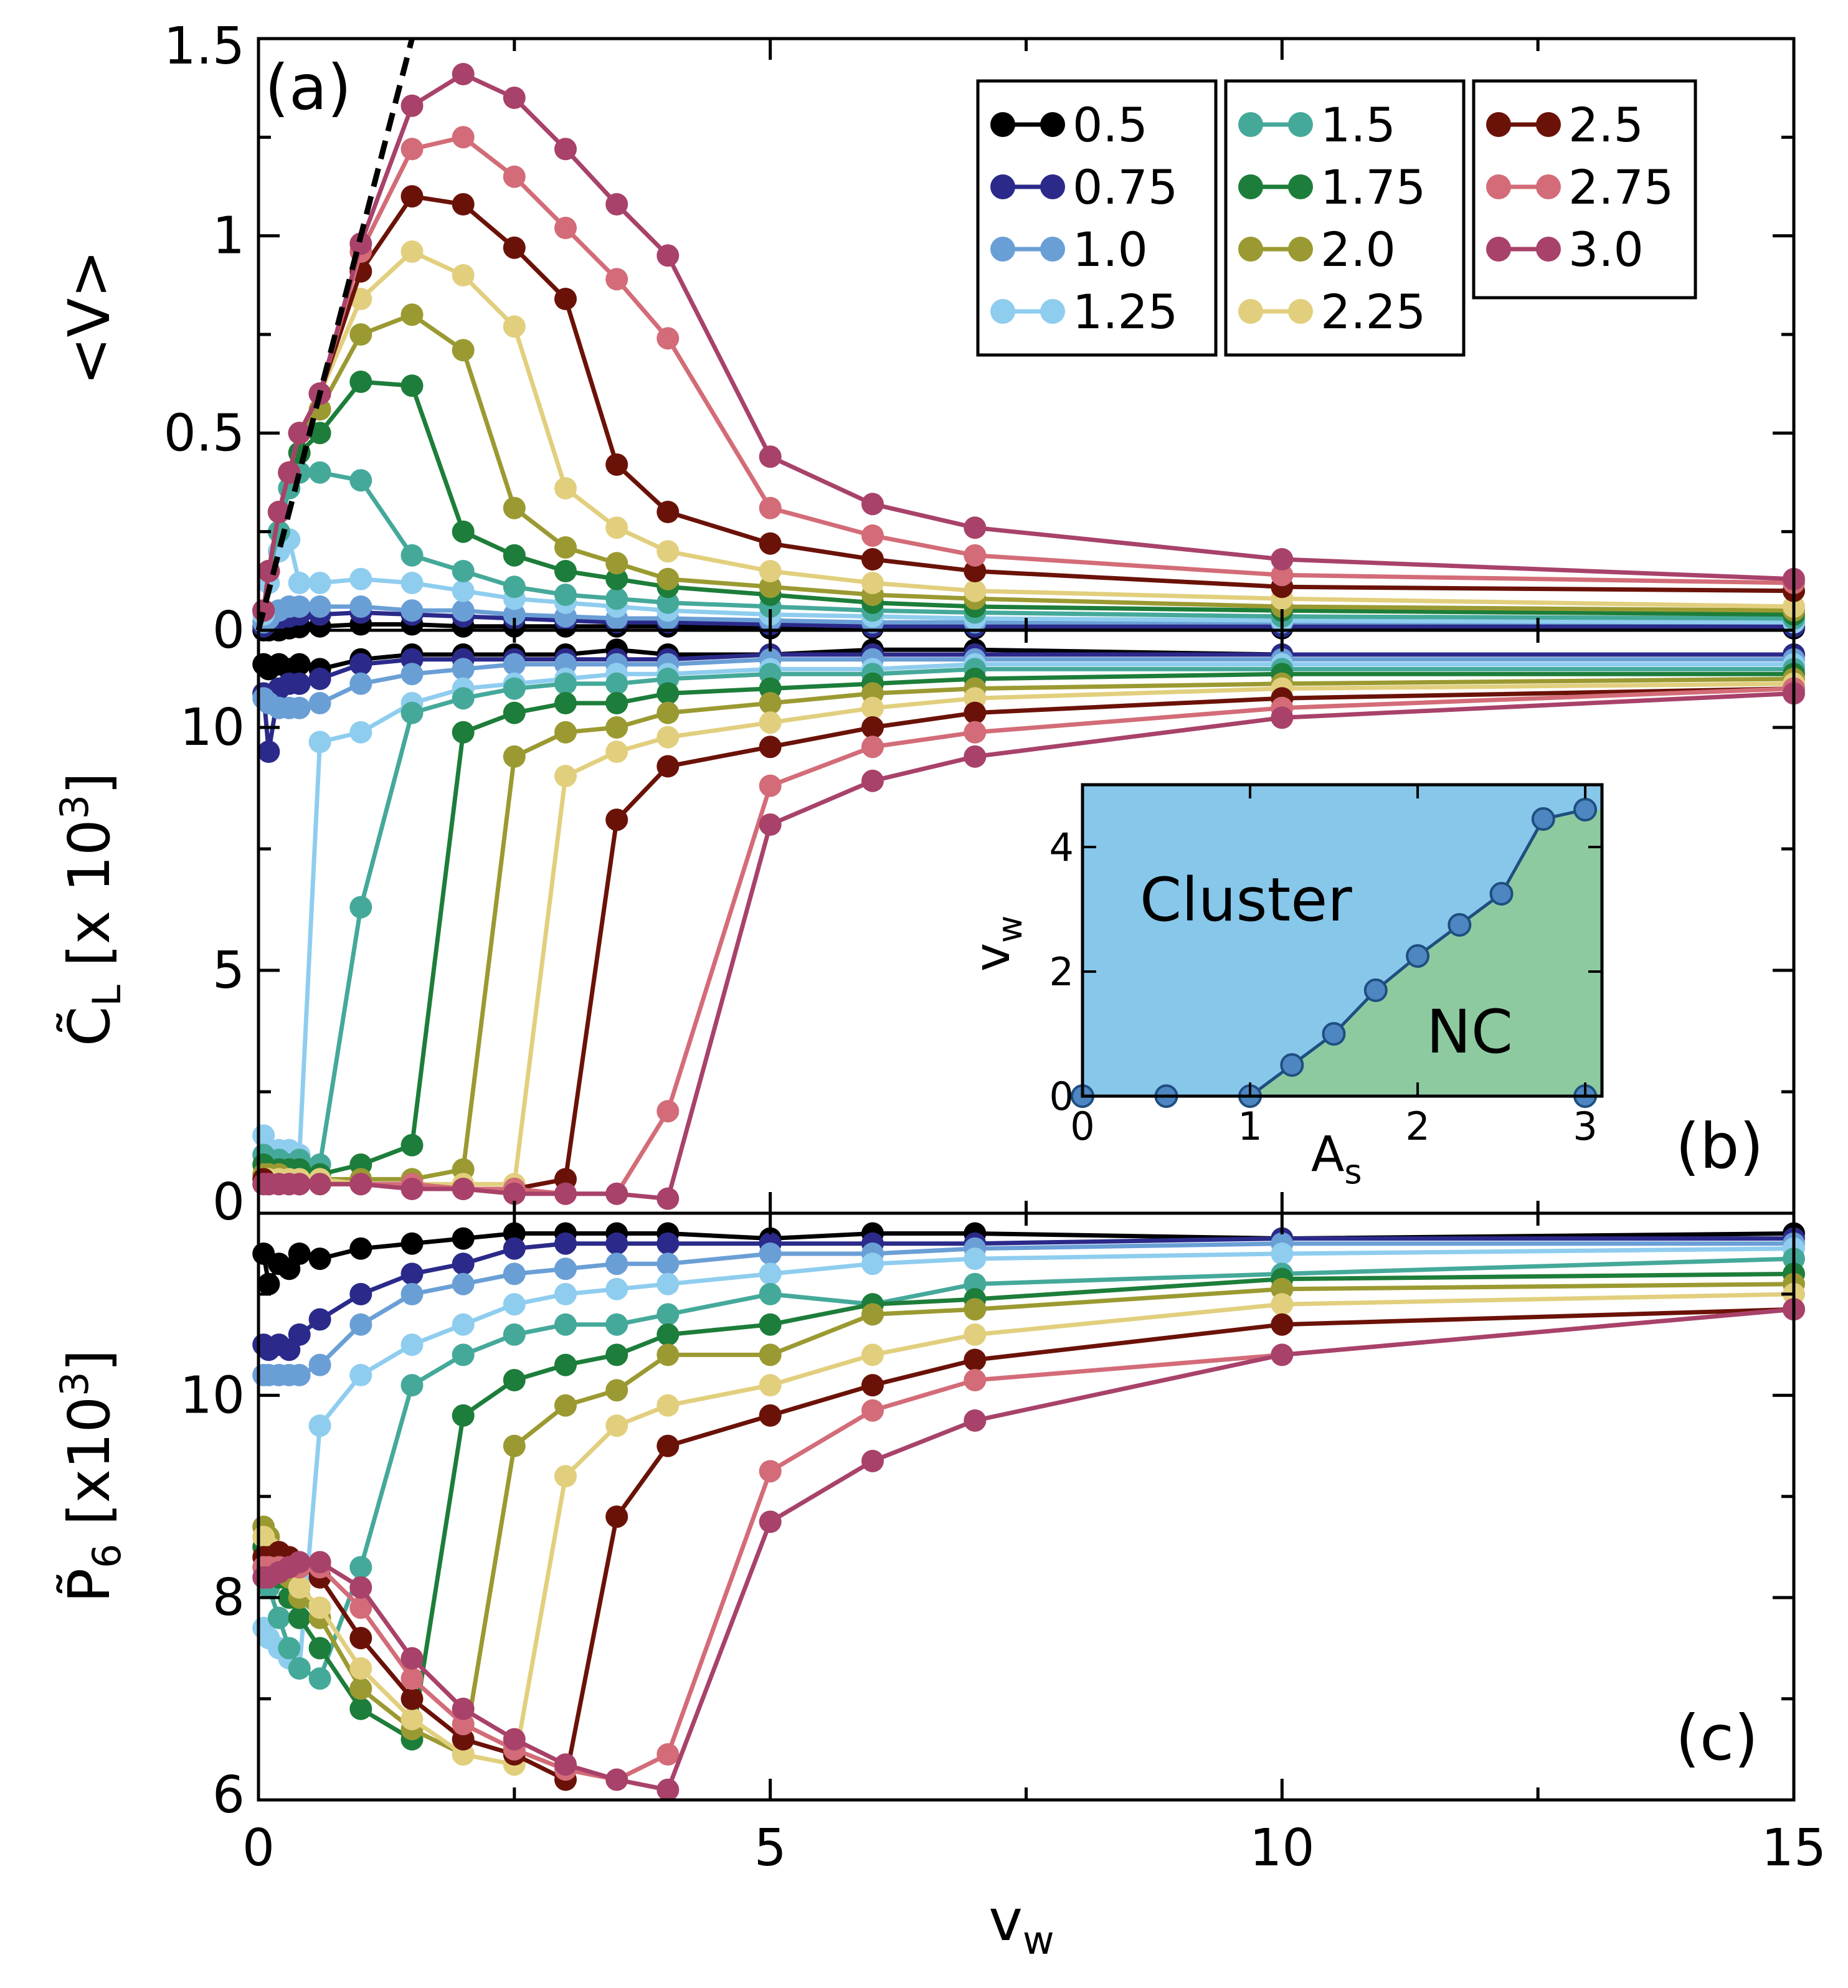 This screenshot has height=1988, width=1848. I want to click on legend-marker-right-1.25, so click(1052, 312).